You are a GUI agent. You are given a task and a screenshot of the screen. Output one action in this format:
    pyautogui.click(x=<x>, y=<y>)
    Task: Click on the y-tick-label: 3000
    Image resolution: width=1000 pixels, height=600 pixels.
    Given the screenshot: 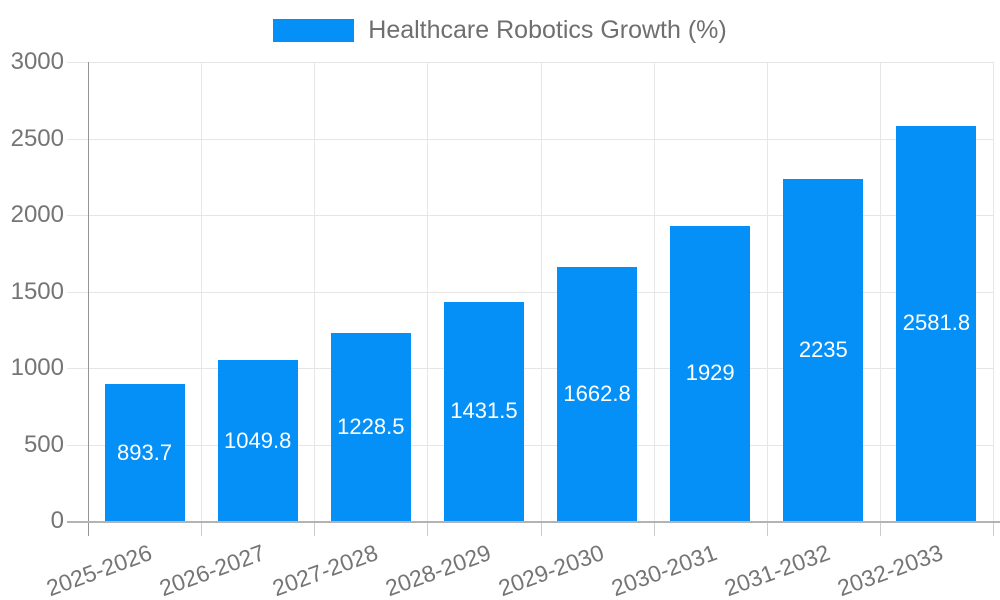 What is the action you would take?
    pyautogui.click(x=37, y=61)
    